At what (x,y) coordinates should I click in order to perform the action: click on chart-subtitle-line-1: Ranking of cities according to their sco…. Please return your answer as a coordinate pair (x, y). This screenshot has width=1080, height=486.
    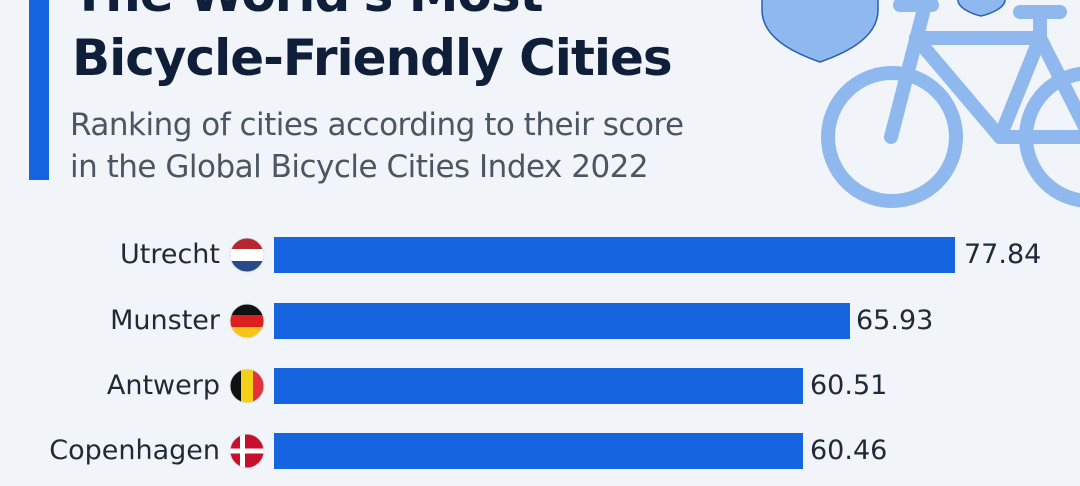
    Looking at the image, I should click on (377, 125).